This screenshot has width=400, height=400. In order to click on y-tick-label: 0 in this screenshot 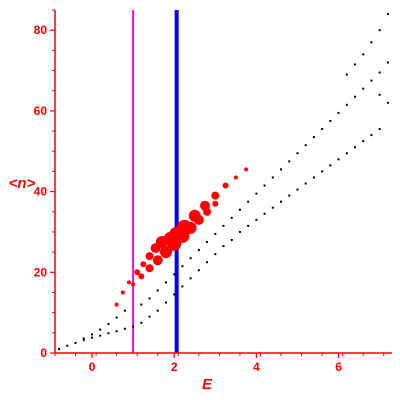, I will do `click(43, 353)`.